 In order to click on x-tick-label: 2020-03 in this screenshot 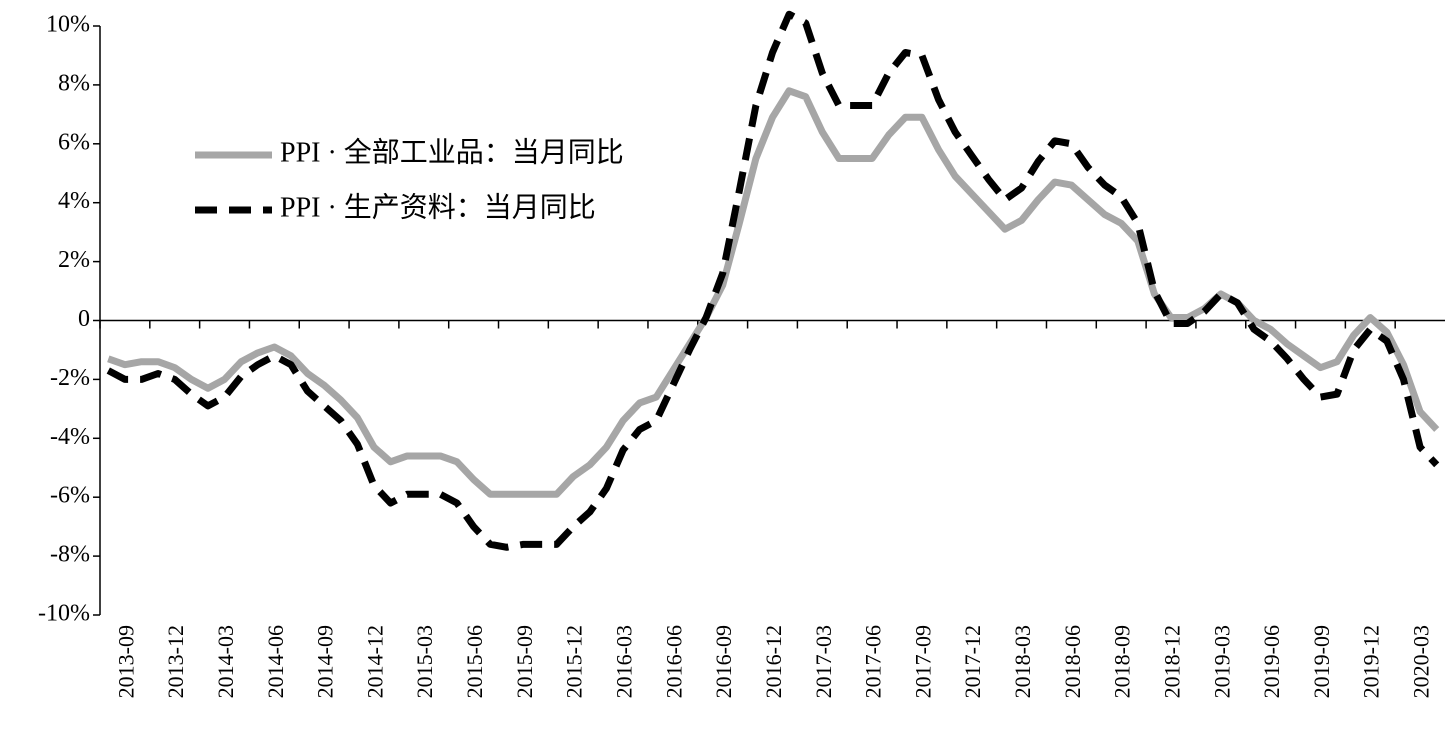, I will do `click(1421, 661)`.